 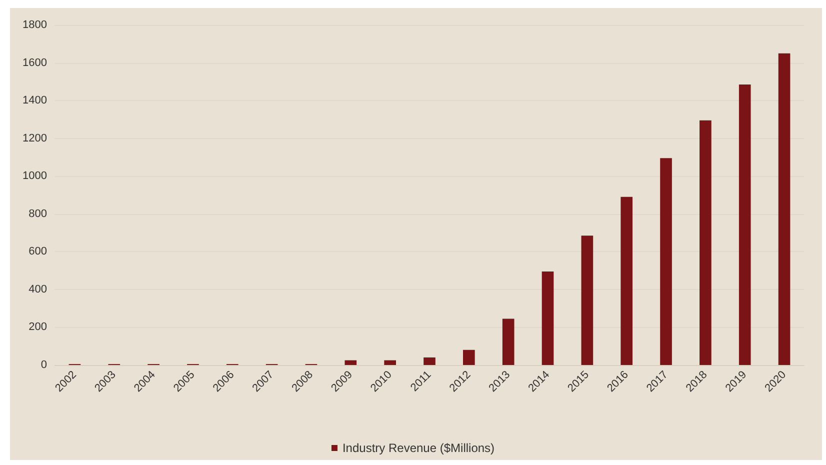 I want to click on y-tick-label: 1200, so click(x=34, y=138).